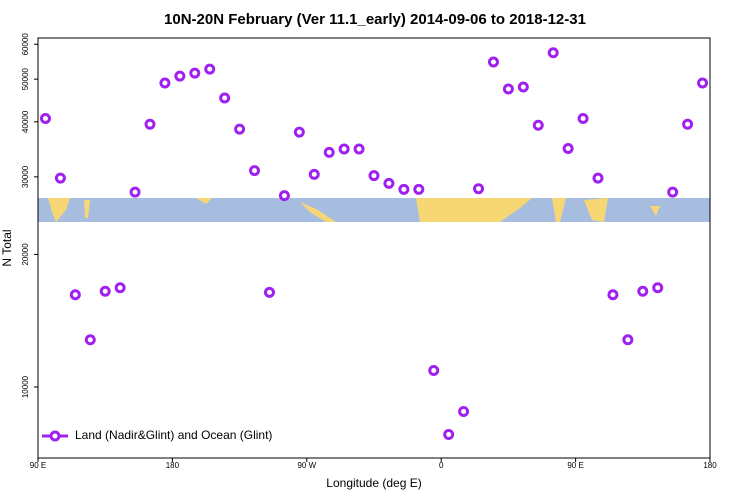 This screenshot has width=750, height=500. I want to click on y-tick-label: 50000, so click(25, 78).